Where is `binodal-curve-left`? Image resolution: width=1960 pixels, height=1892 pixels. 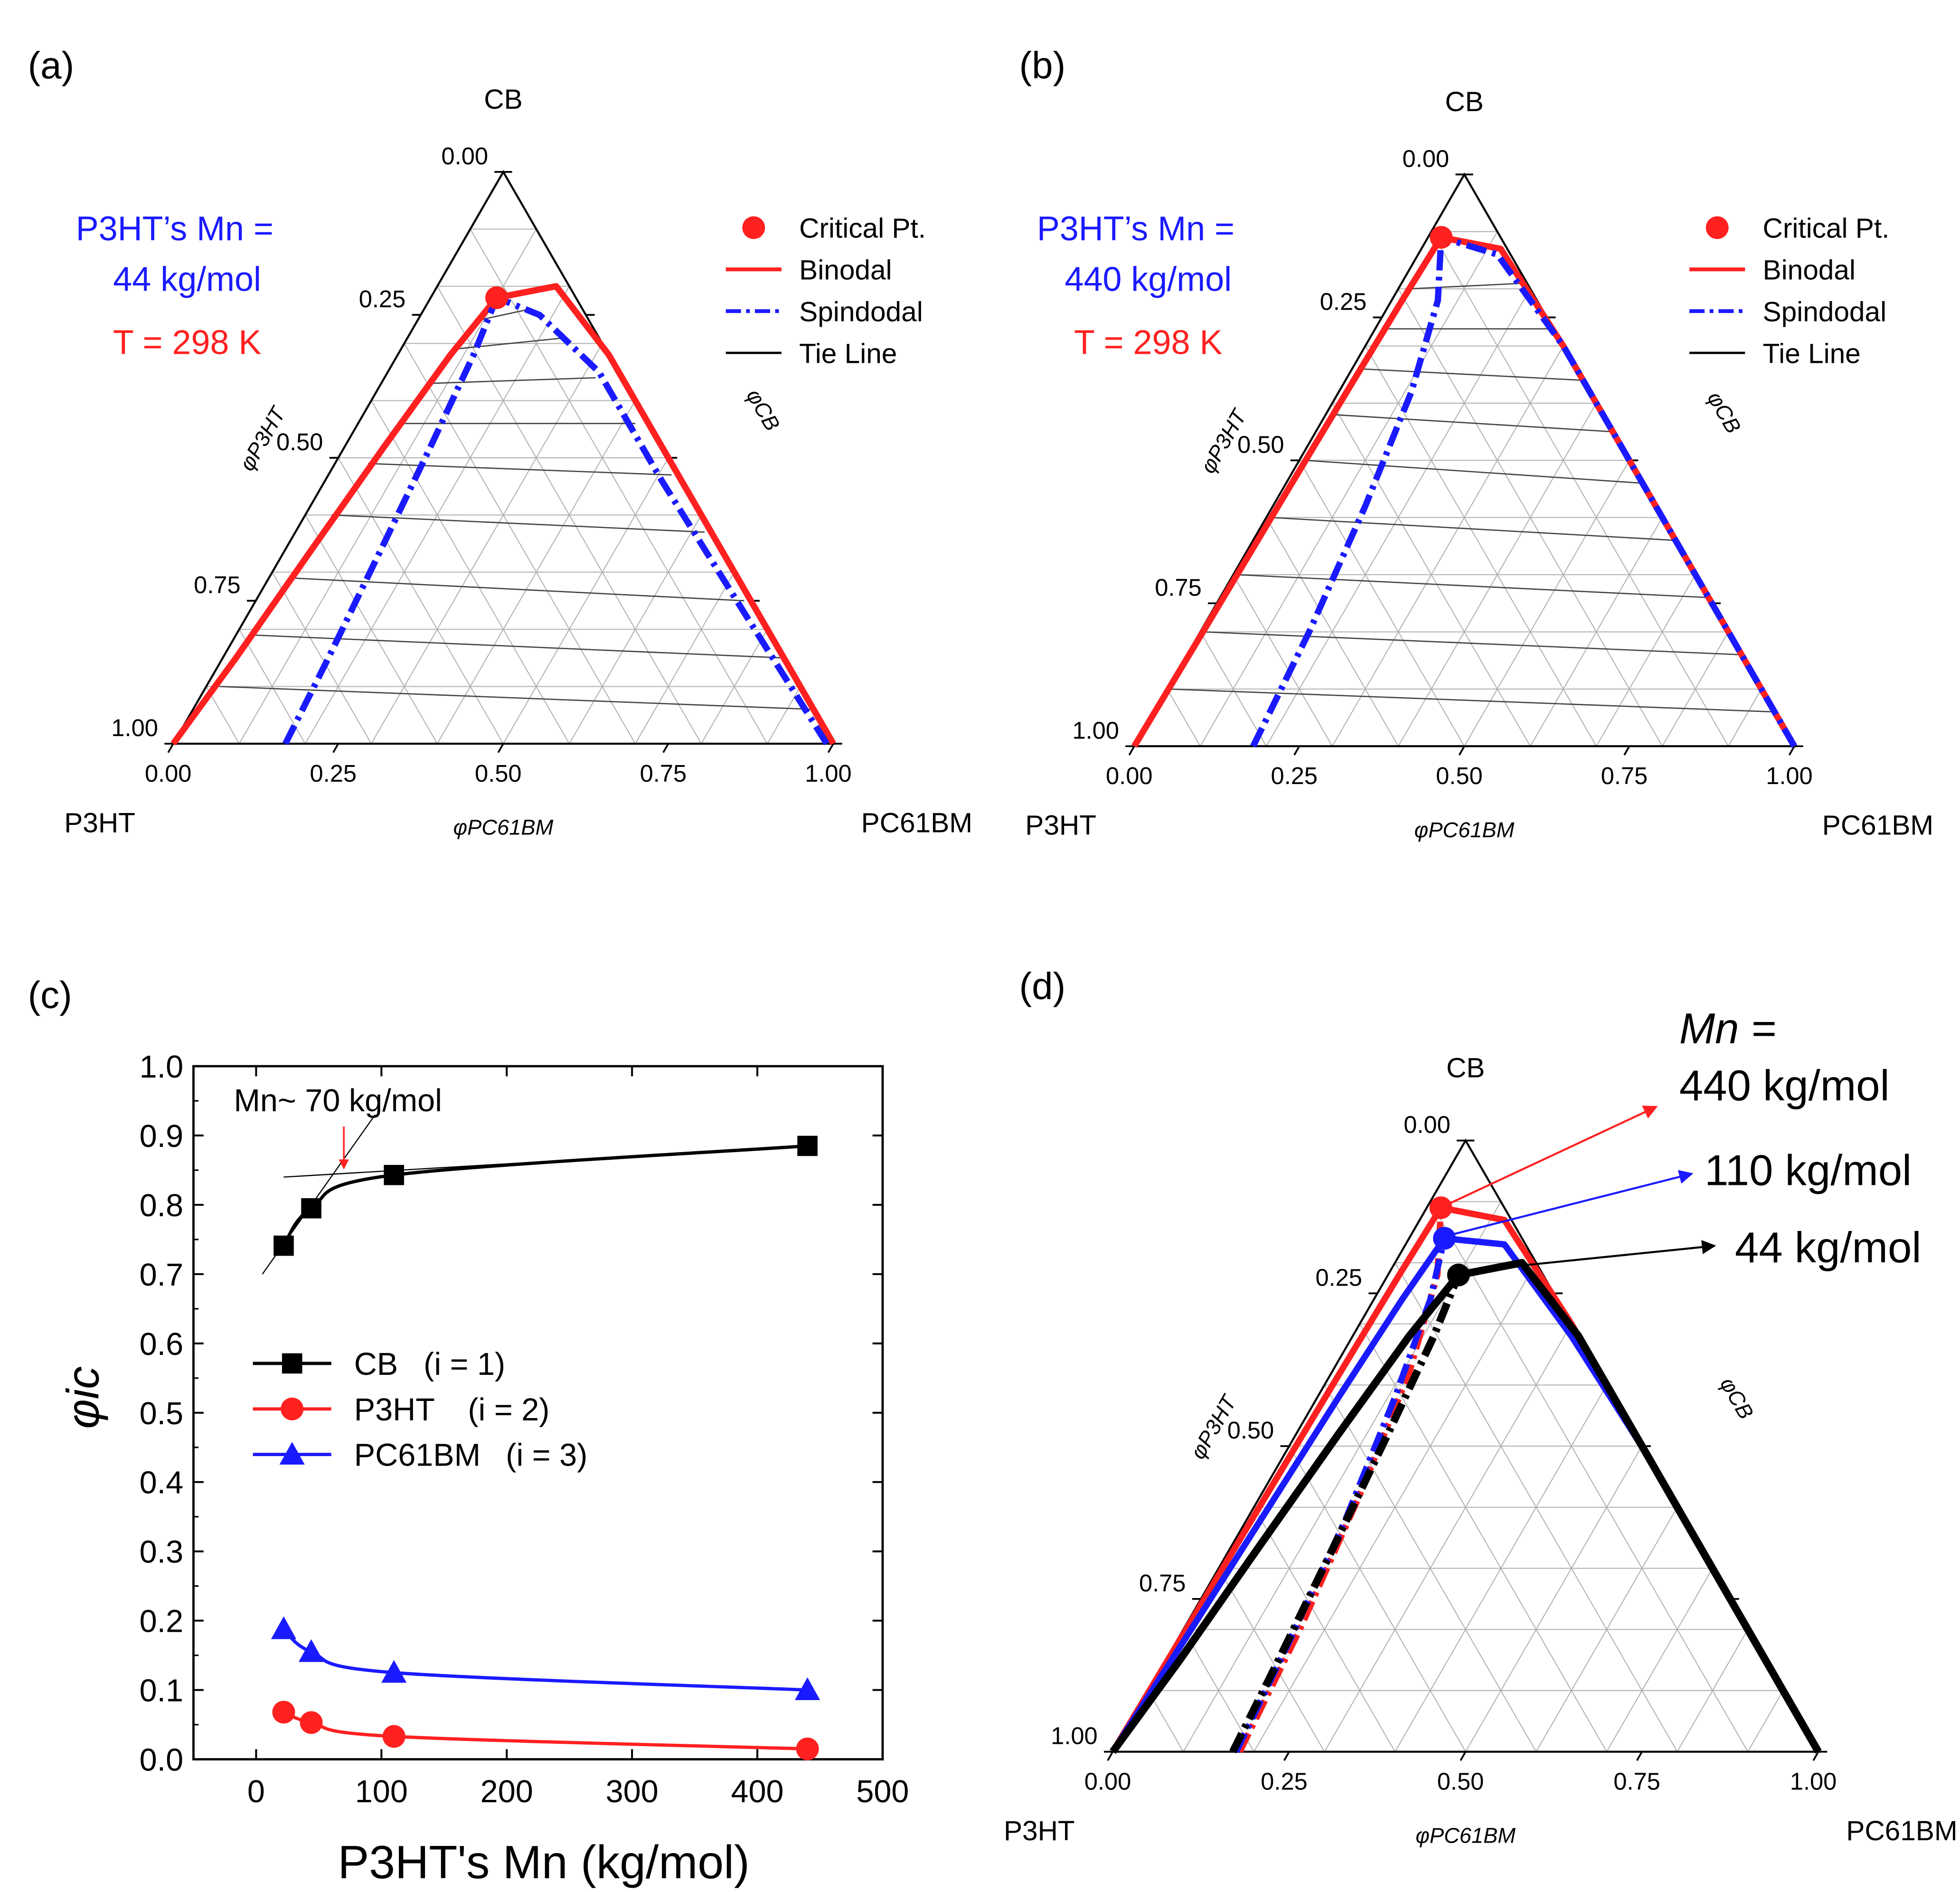
binodal-curve-left is located at coordinates (1287, 492).